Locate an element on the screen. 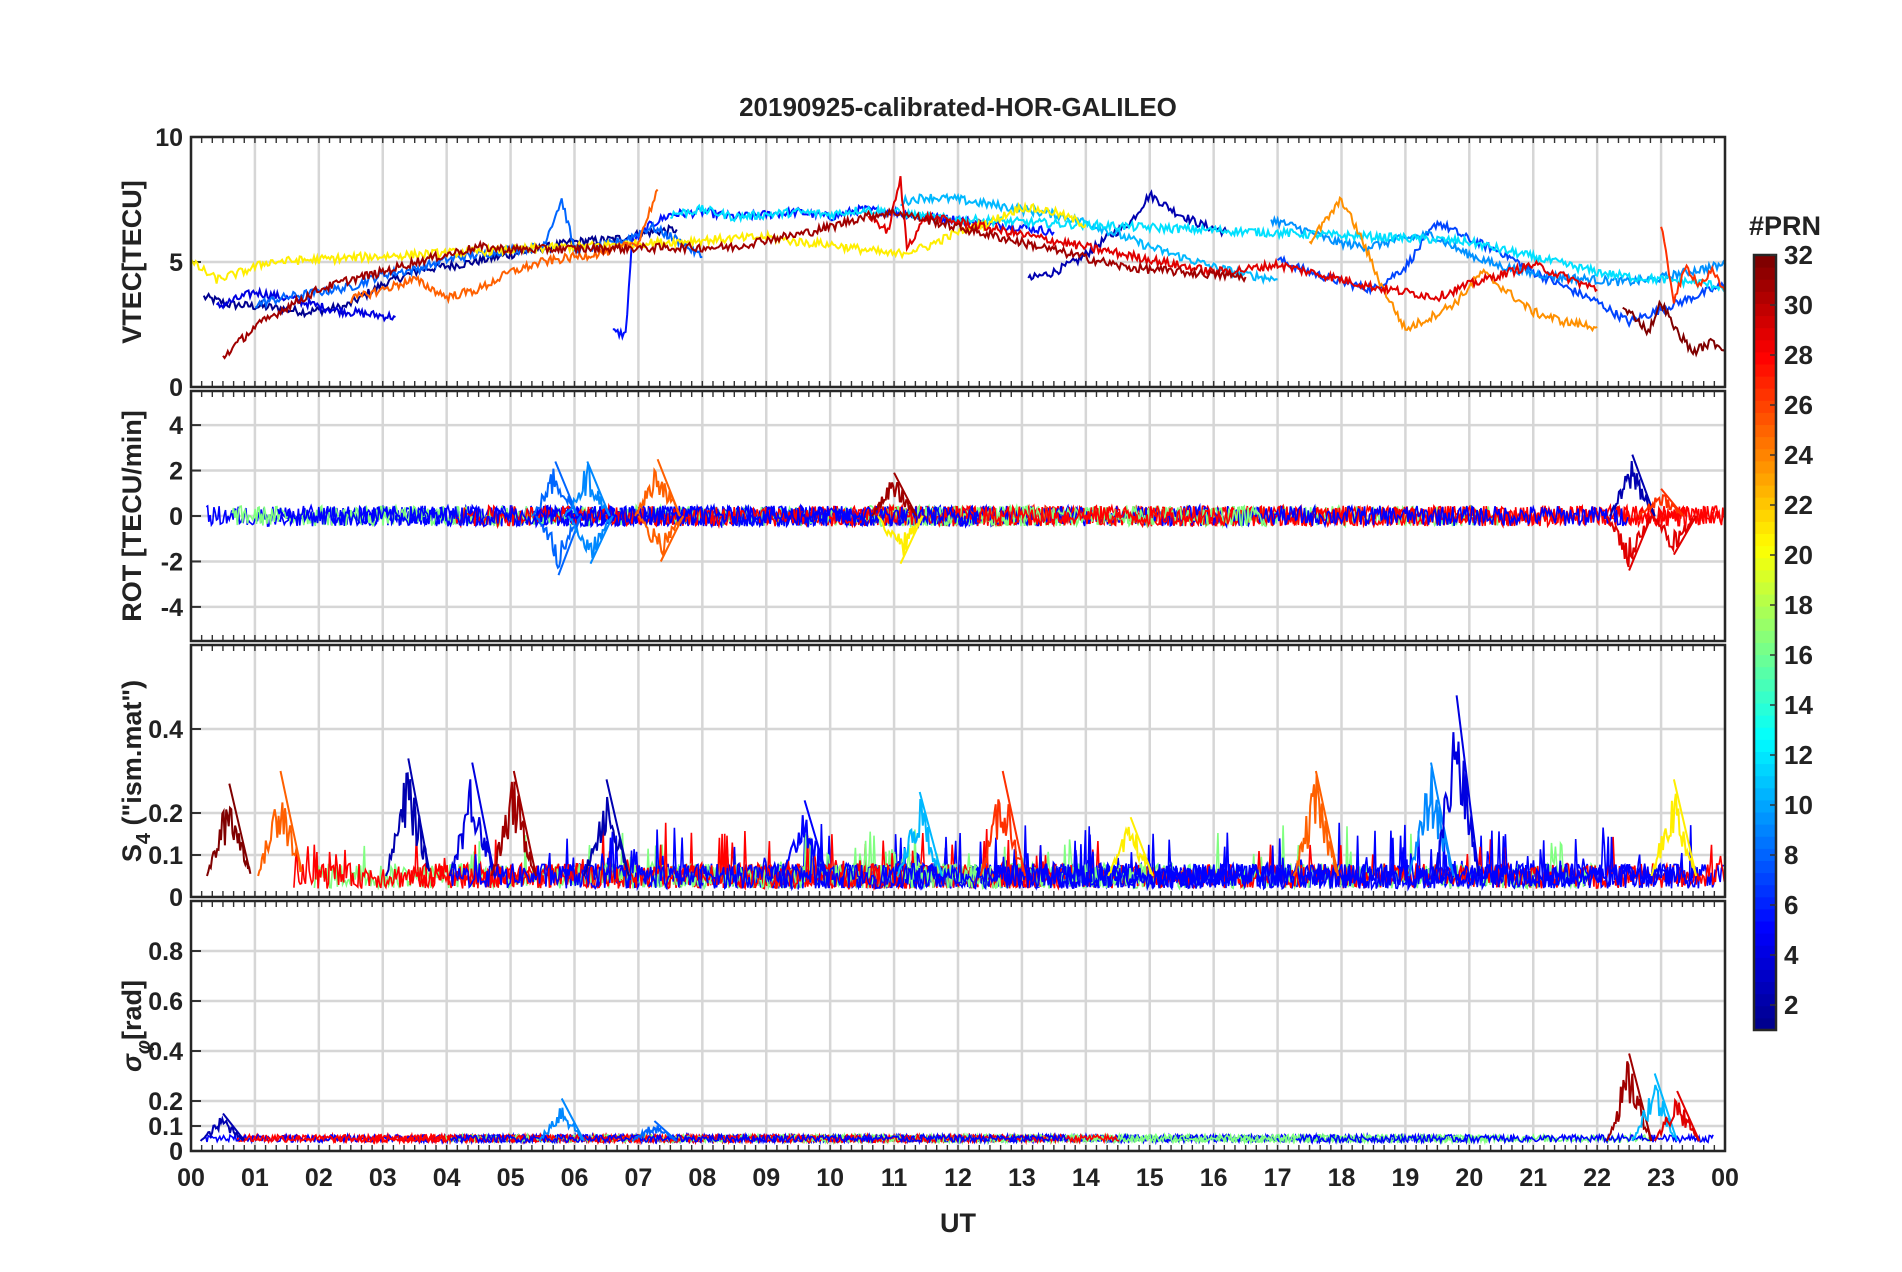  x-tick-label: 21 is located at coordinates (1533, 1178).